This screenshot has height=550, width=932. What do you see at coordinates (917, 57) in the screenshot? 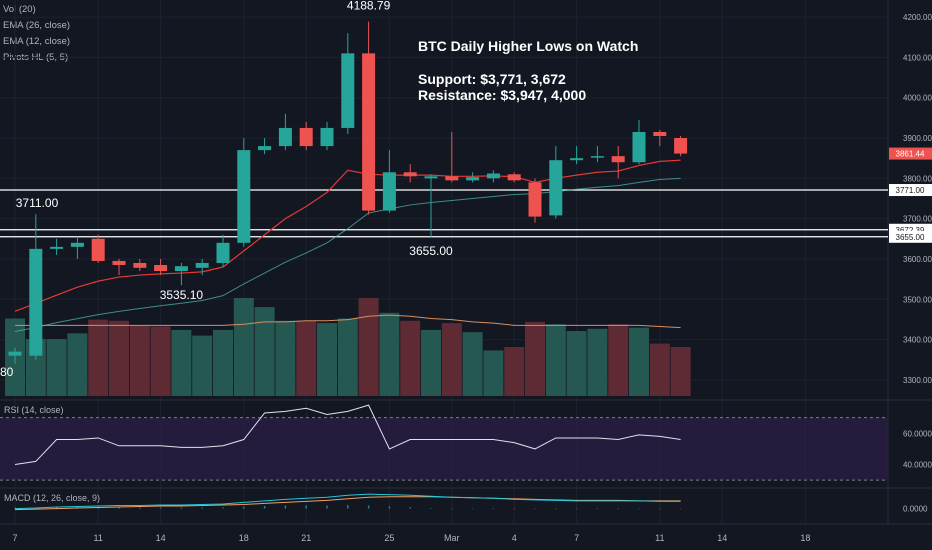
I see `price-tick-label: 4100.00` at bounding box center [917, 57].